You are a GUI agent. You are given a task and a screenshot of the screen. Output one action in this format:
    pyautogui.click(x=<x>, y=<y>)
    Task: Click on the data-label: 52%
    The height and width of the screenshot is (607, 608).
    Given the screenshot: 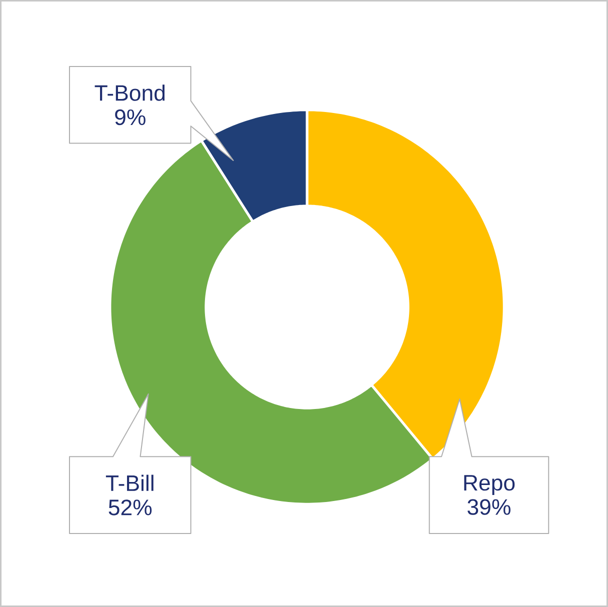 What is the action you would take?
    pyautogui.click(x=130, y=508)
    